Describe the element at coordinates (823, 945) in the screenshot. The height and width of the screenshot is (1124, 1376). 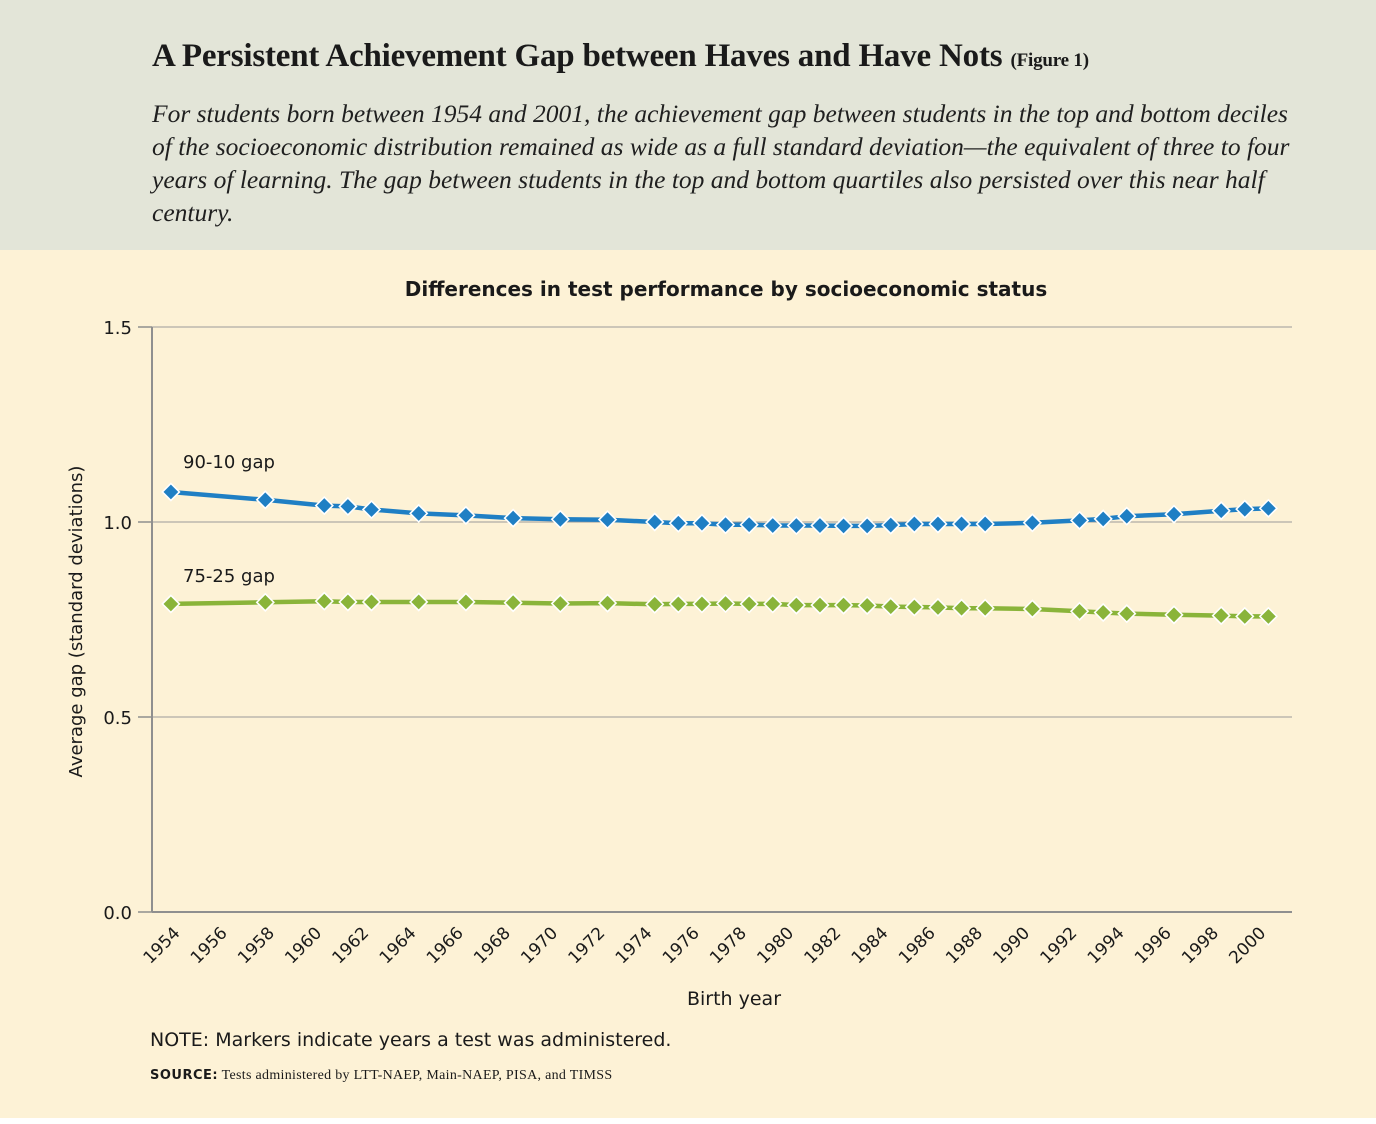
I see `x-tick-label: 1982` at that location.